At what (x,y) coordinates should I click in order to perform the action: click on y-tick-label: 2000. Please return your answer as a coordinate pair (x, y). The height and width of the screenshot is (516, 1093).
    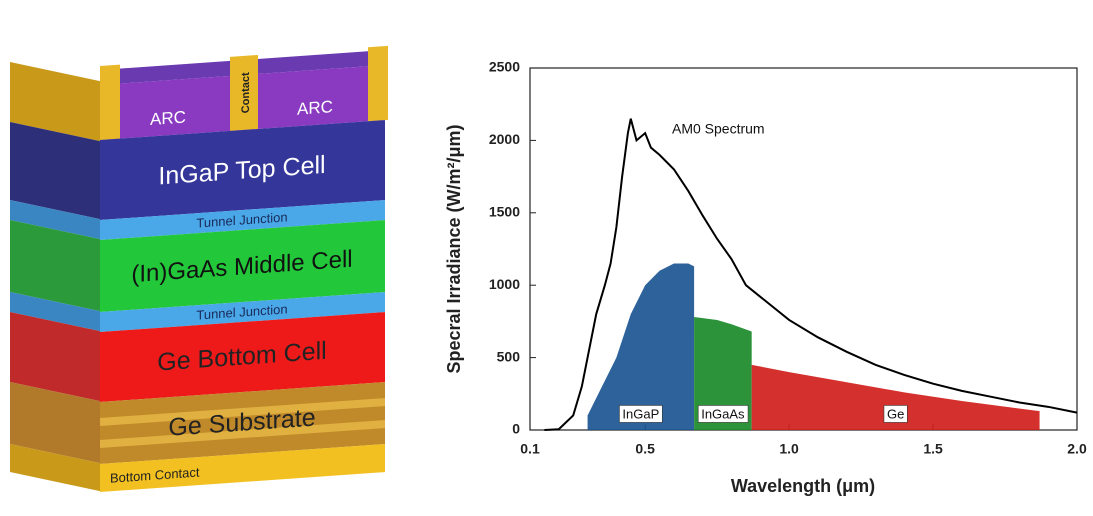
    Looking at the image, I should click on (504, 139).